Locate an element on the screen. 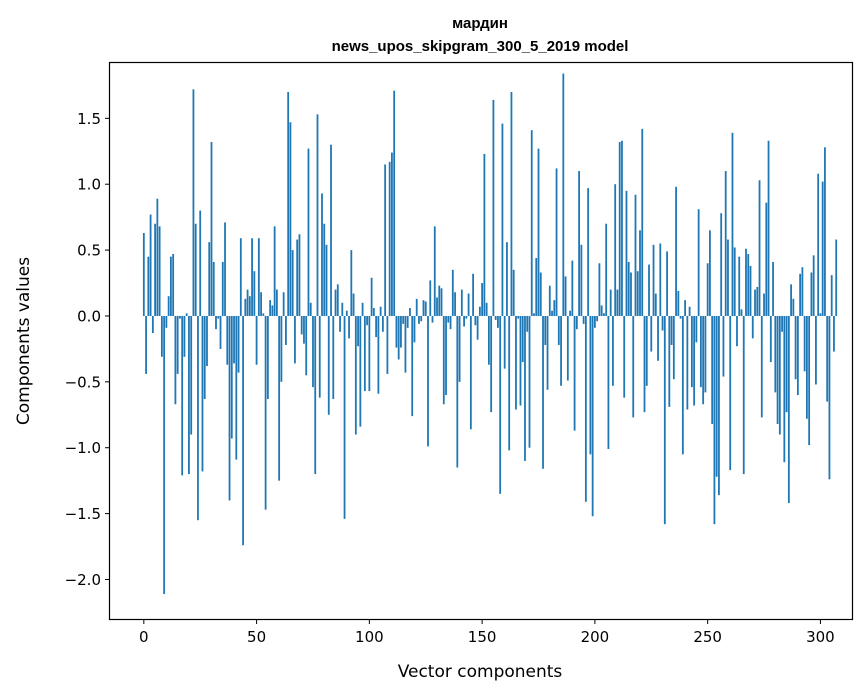 Image resolution: width=867 pixels, height=696 pixels. chart-subtitle: news_upos_skipgram_300_5_2019 model is located at coordinates (480, 46).